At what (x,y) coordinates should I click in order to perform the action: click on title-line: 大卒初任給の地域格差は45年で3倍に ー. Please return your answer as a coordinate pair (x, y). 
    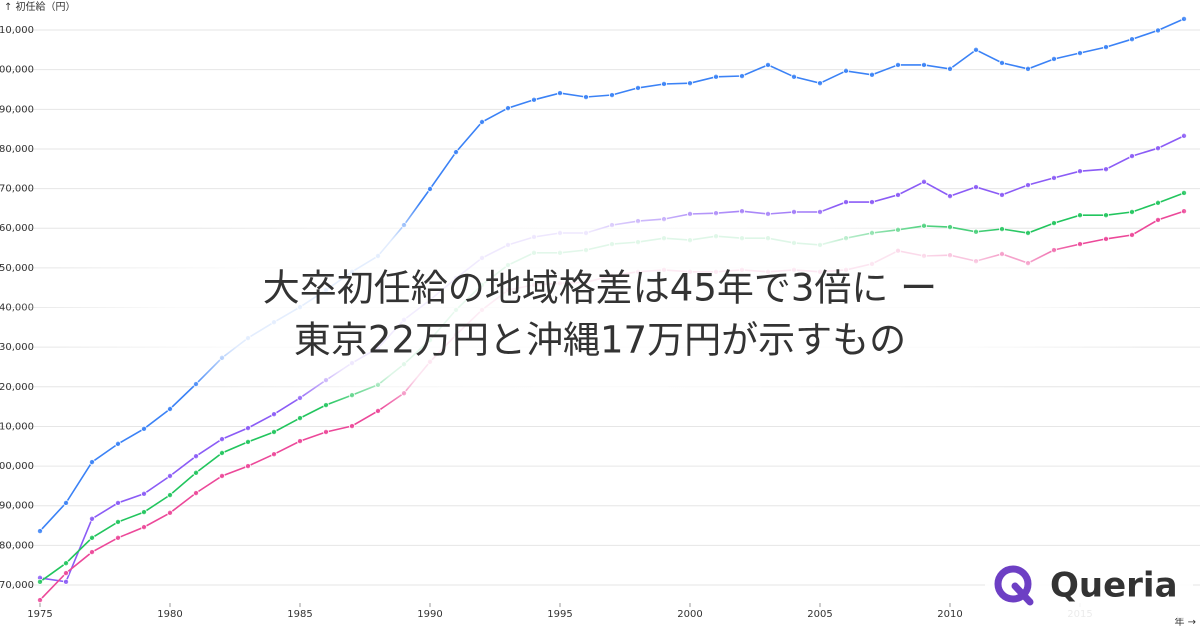
    Looking at the image, I should click on (600, 288).